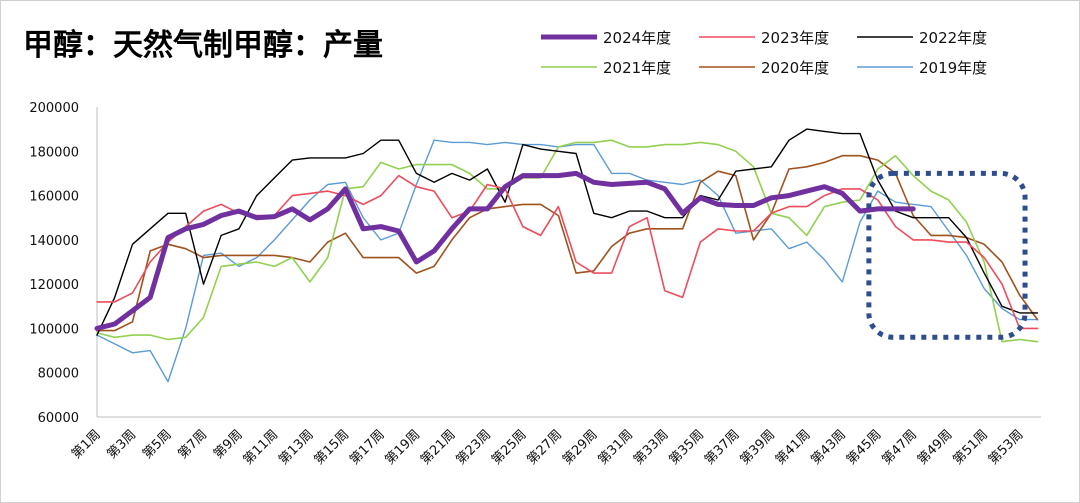 This screenshot has width=1080, height=503. What do you see at coordinates (935, 447) in the screenshot?
I see `x-tick-label: 第49周` at bounding box center [935, 447].